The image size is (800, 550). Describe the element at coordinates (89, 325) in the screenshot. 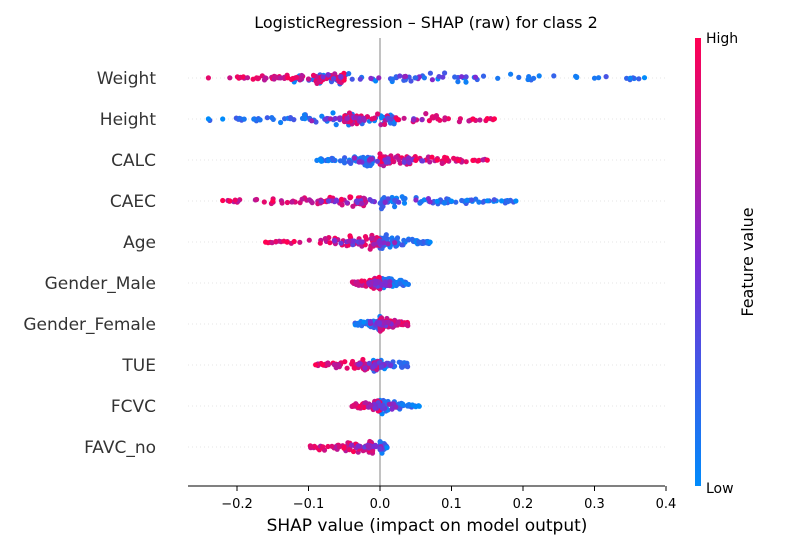

I see `feature-label-gender_female: Gender_Female` at that location.